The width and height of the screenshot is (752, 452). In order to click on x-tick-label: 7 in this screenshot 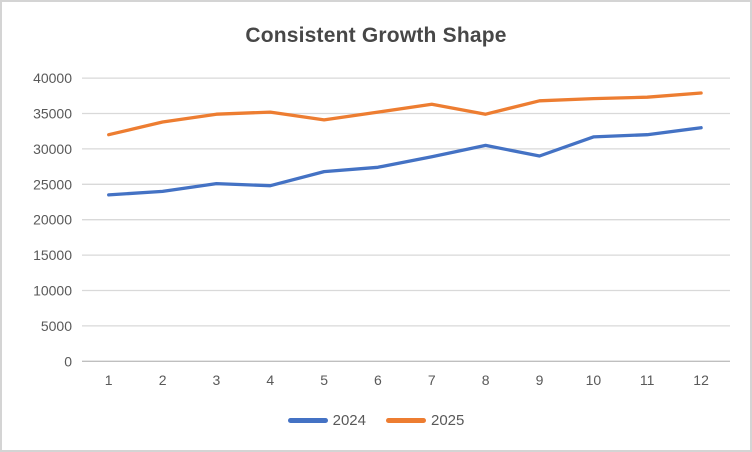, I will do `click(432, 380)`.